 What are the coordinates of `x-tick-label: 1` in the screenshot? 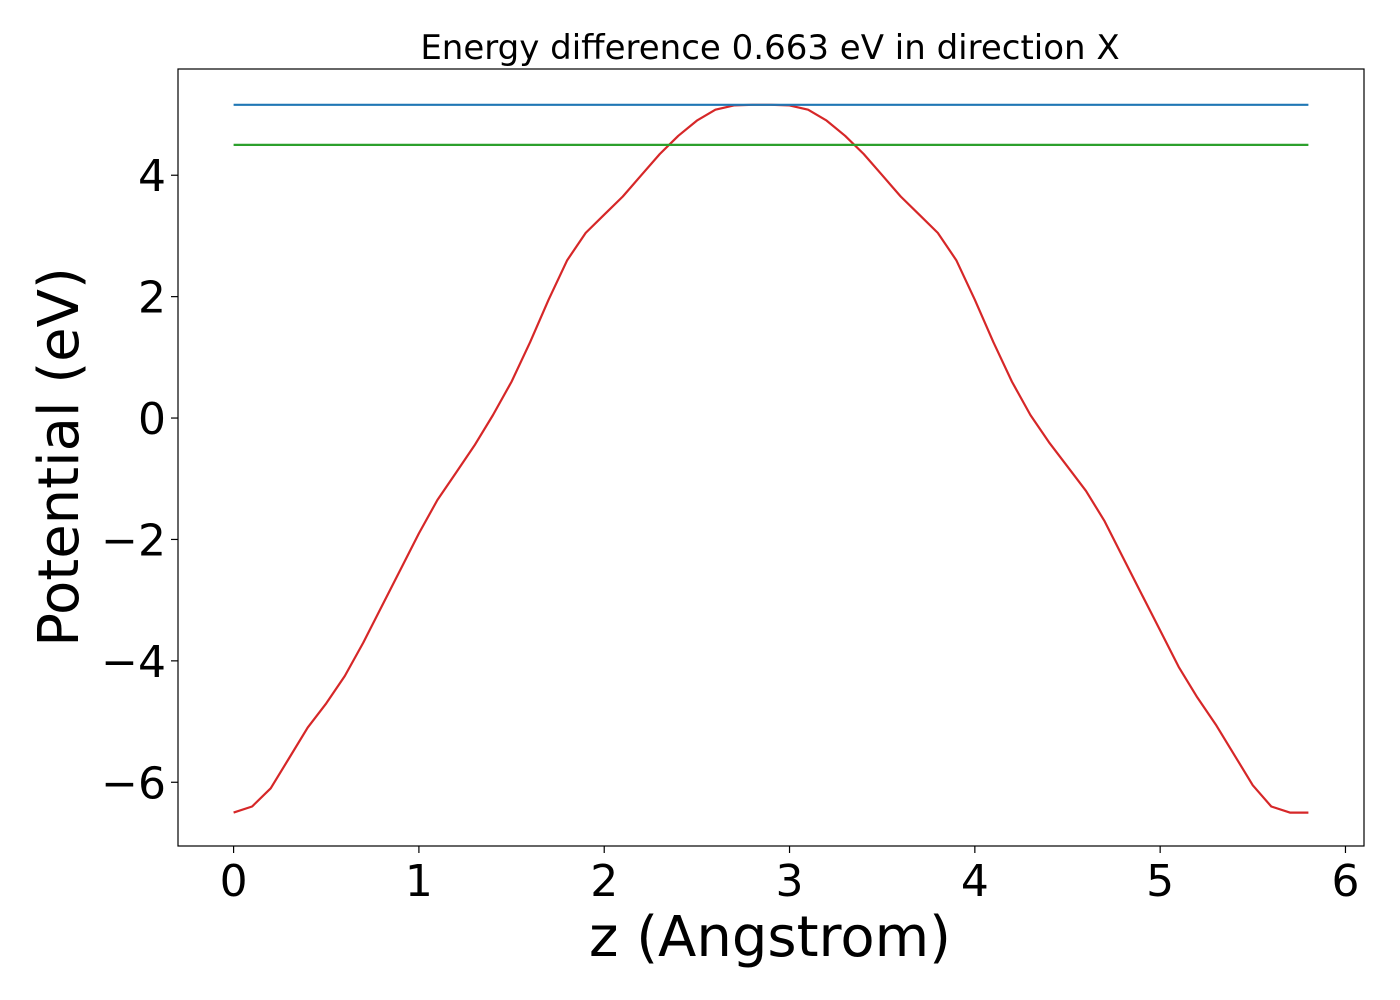 It's located at (419, 881).